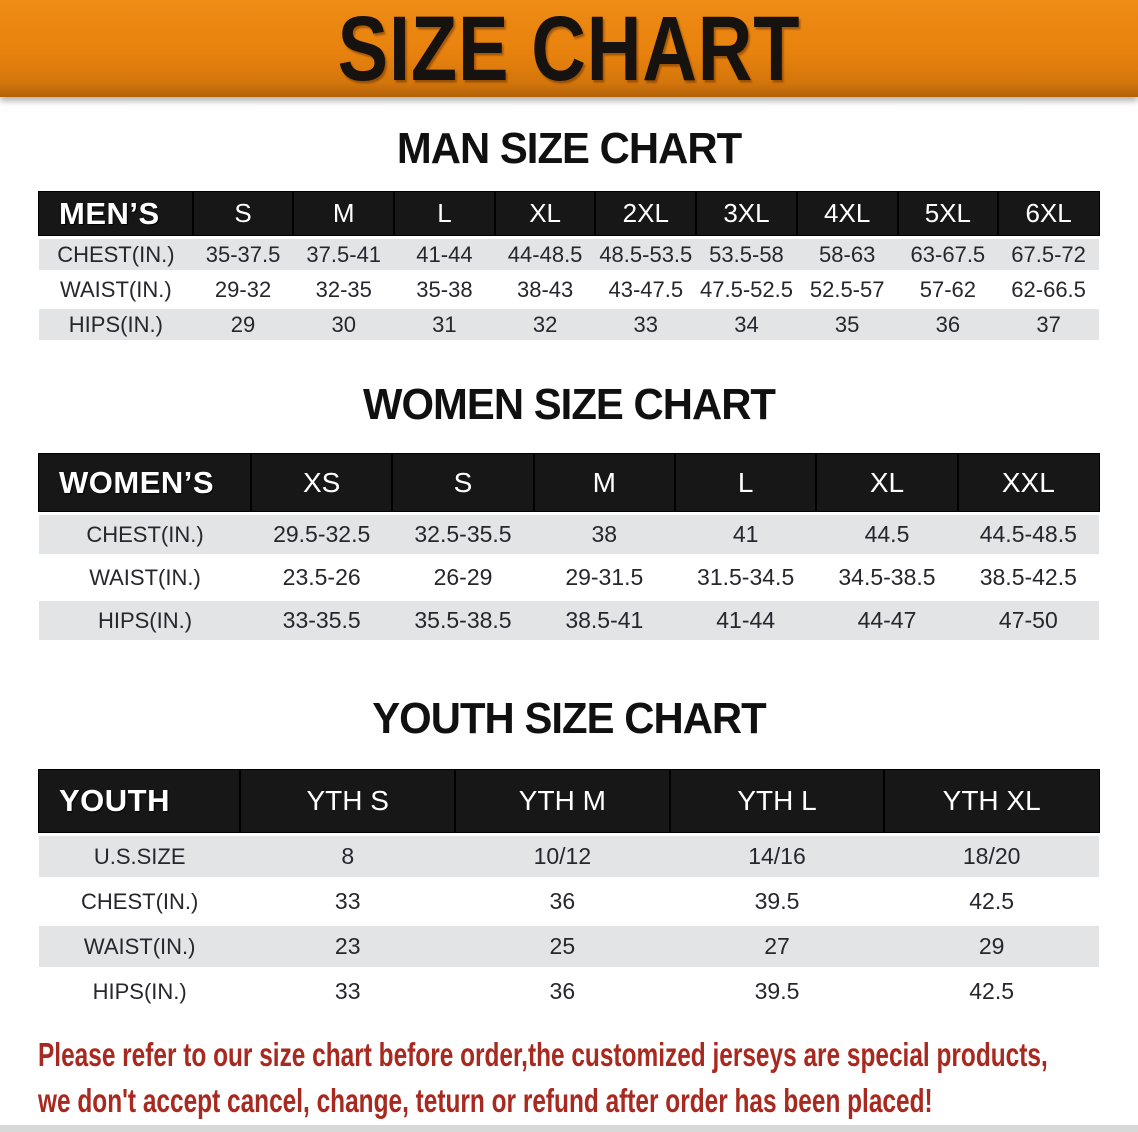 This screenshot has width=1138, height=1132. What do you see at coordinates (545, 324) in the screenshot?
I see `size-value-cell: 32` at bounding box center [545, 324].